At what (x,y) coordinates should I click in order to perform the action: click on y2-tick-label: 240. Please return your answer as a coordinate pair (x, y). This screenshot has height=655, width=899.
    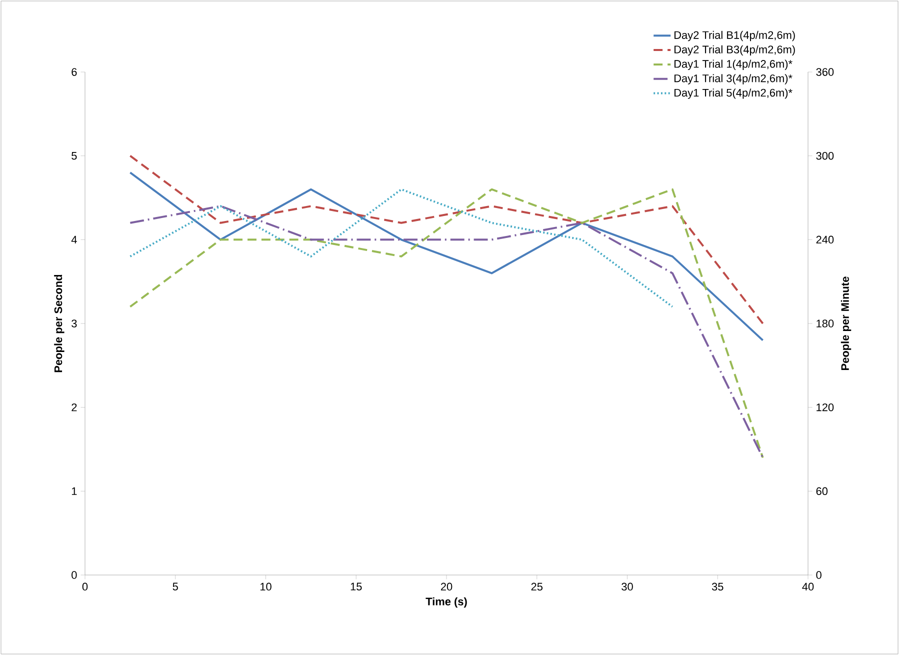
    Looking at the image, I should click on (825, 240).